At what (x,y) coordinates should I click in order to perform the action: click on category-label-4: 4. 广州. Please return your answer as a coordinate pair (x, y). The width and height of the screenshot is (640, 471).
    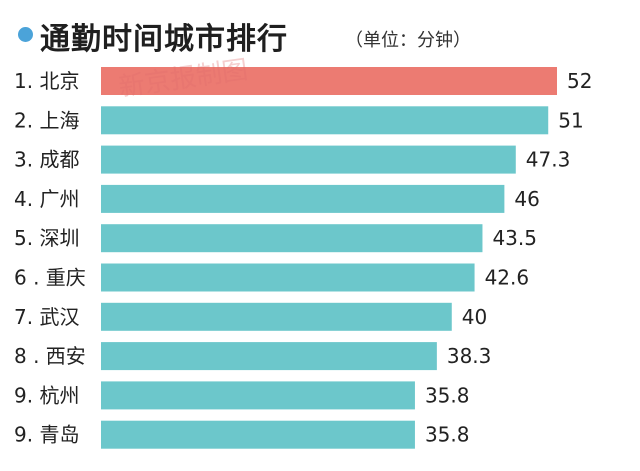
    Looking at the image, I should click on (46, 199).